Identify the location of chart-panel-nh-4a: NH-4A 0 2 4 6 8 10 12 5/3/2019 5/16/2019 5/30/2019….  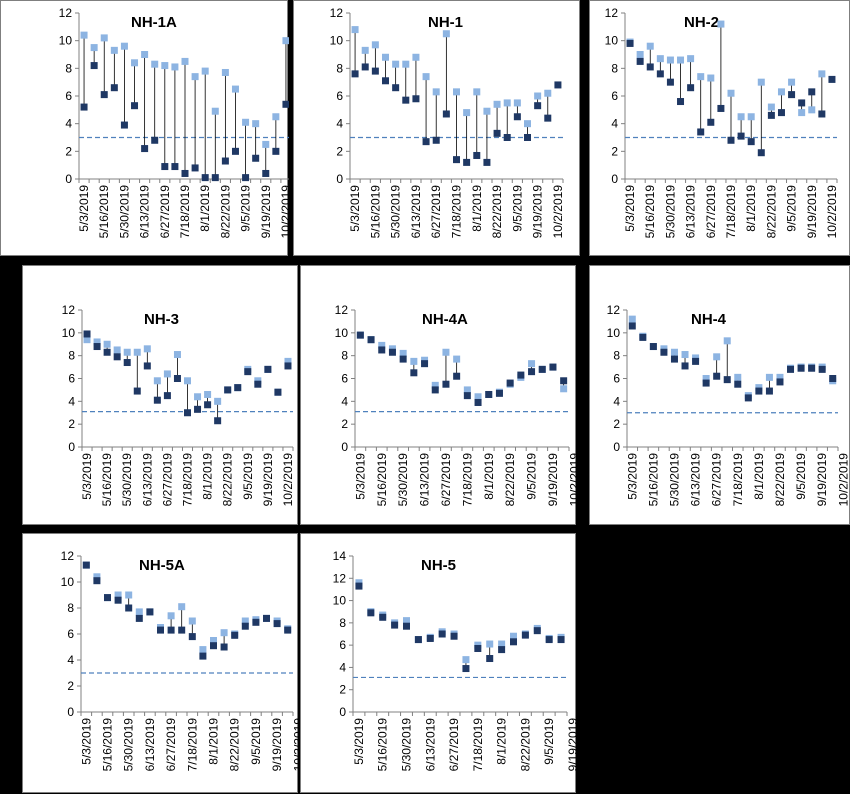
(438, 395).